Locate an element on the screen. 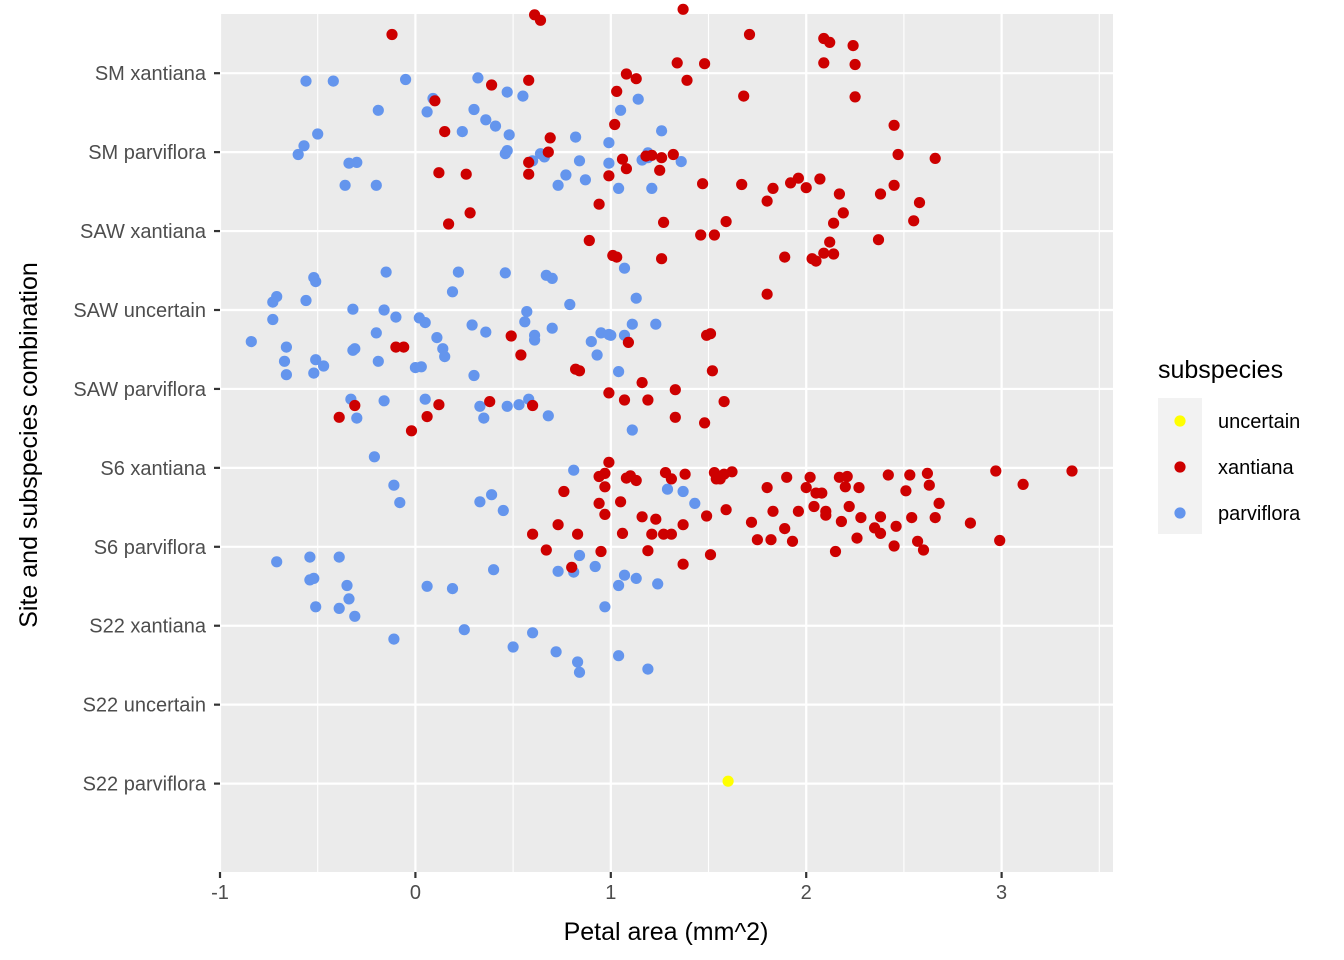 The height and width of the screenshot is (960, 1344). legend: subspecies uncertain xantiana parviflora is located at coordinates (1229, 445).